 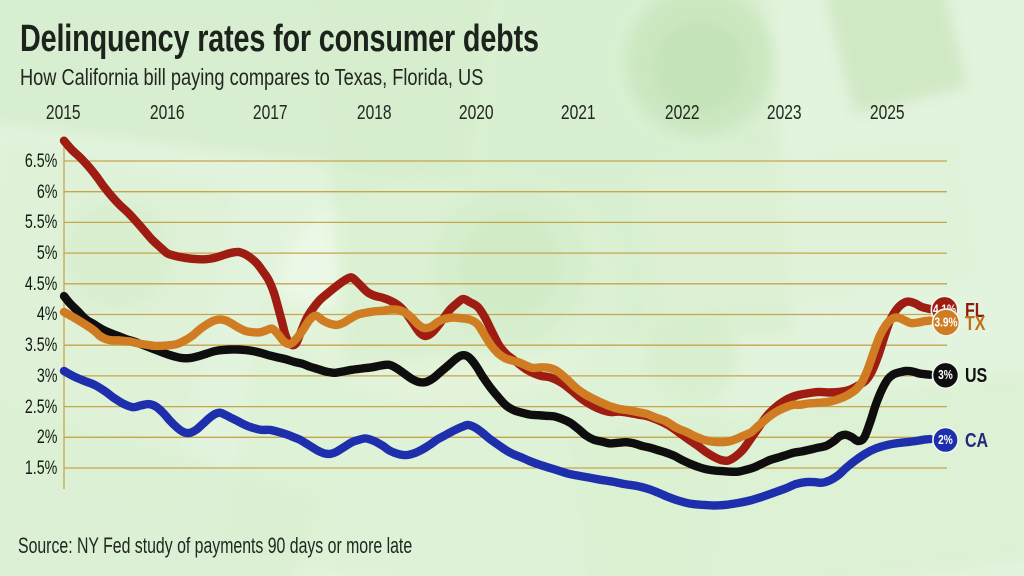 What do you see at coordinates (946, 322) in the screenshot?
I see `svg-text: 3.9%` at bounding box center [946, 322].